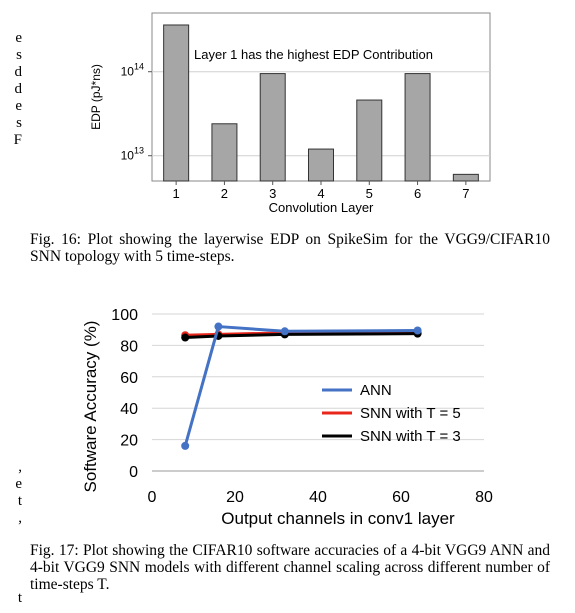  What do you see at coordinates (124, 315) in the screenshot?
I see `y-tick-label: 100` at bounding box center [124, 315].